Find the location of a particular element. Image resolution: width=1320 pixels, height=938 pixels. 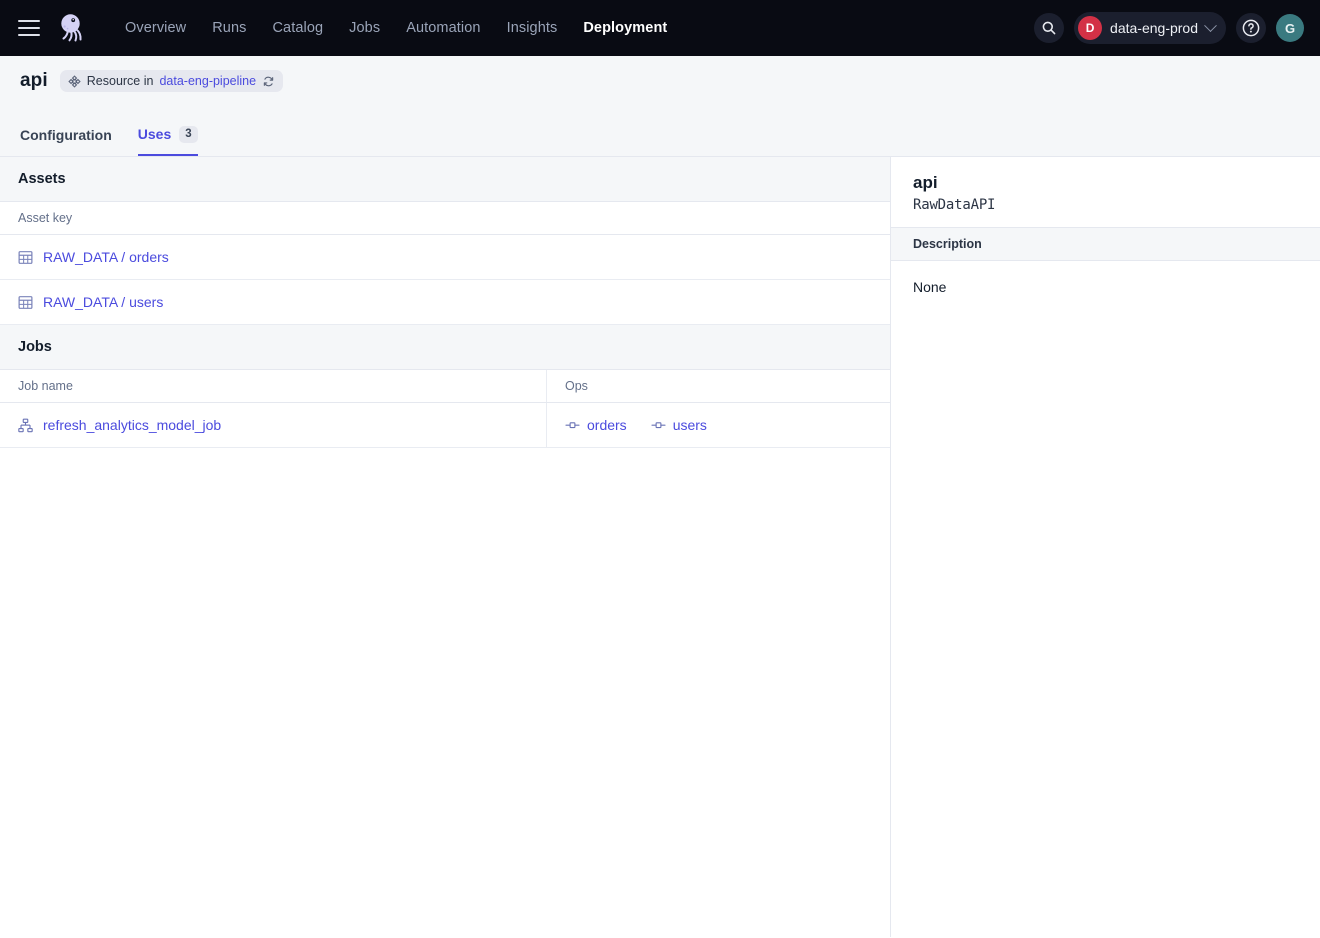

resource-icon is located at coordinates (74, 81).